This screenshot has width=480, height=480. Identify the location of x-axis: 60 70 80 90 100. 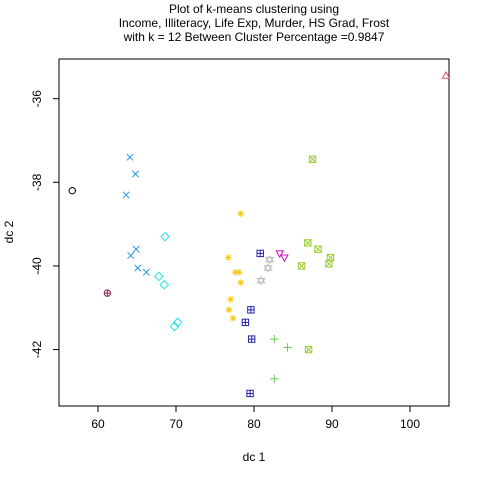
(255, 418).